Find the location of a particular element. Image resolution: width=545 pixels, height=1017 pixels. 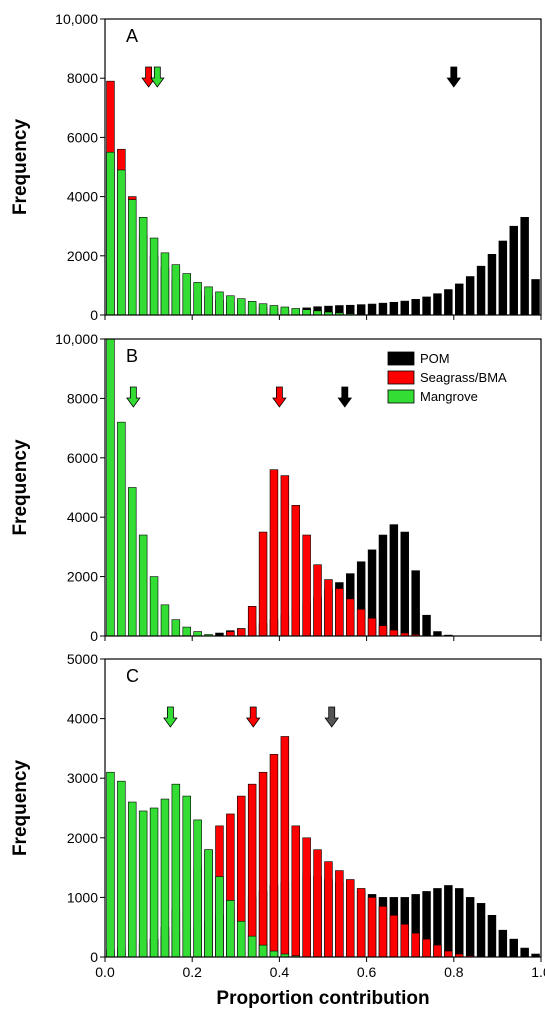

x-tick-label: 0.6 is located at coordinates (367, 972).